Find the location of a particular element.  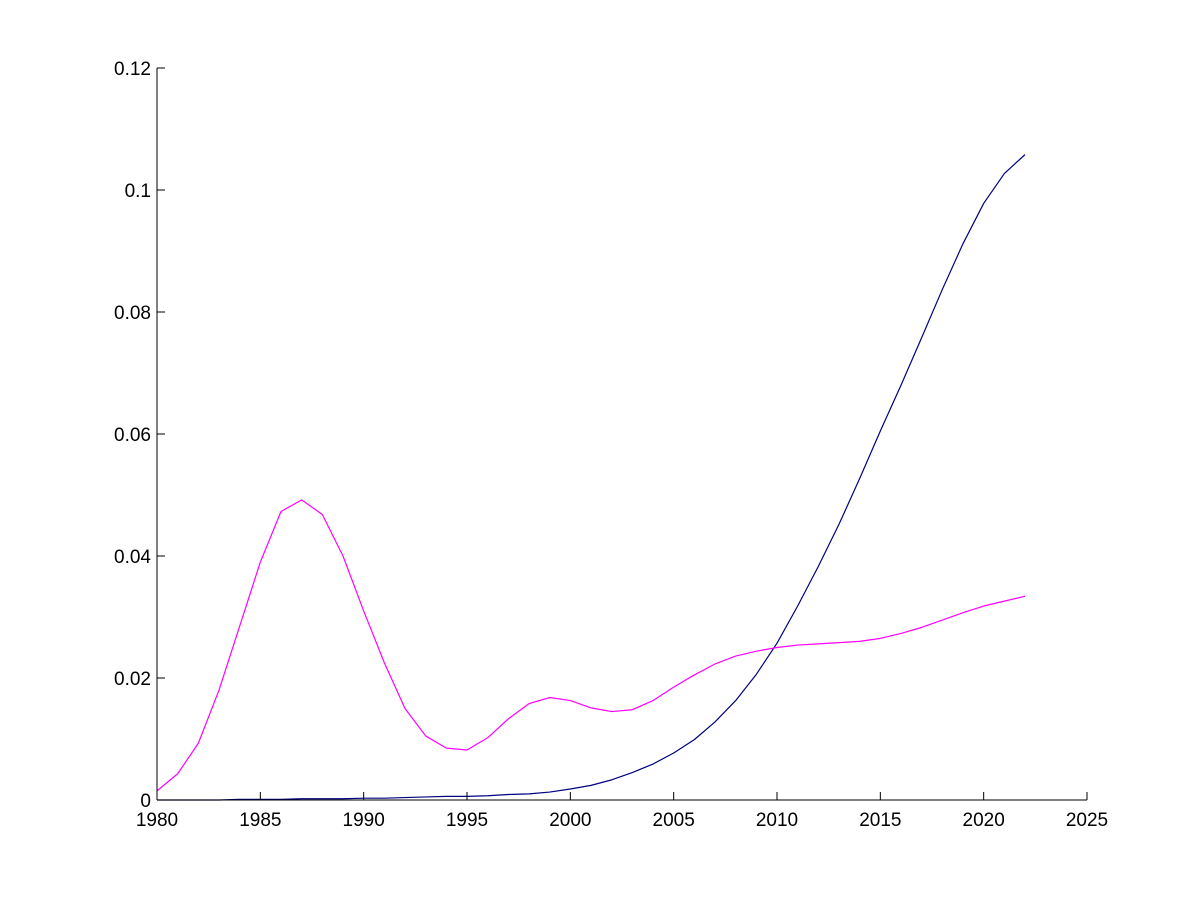

y-tick-label: 0.06 is located at coordinates (132, 435).